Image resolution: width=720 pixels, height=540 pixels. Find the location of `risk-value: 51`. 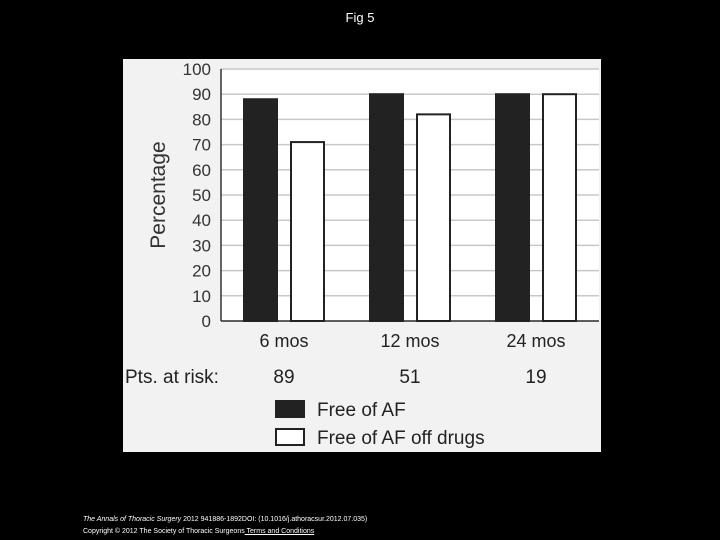

risk-value: 51 is located at coordinates (409, 377).